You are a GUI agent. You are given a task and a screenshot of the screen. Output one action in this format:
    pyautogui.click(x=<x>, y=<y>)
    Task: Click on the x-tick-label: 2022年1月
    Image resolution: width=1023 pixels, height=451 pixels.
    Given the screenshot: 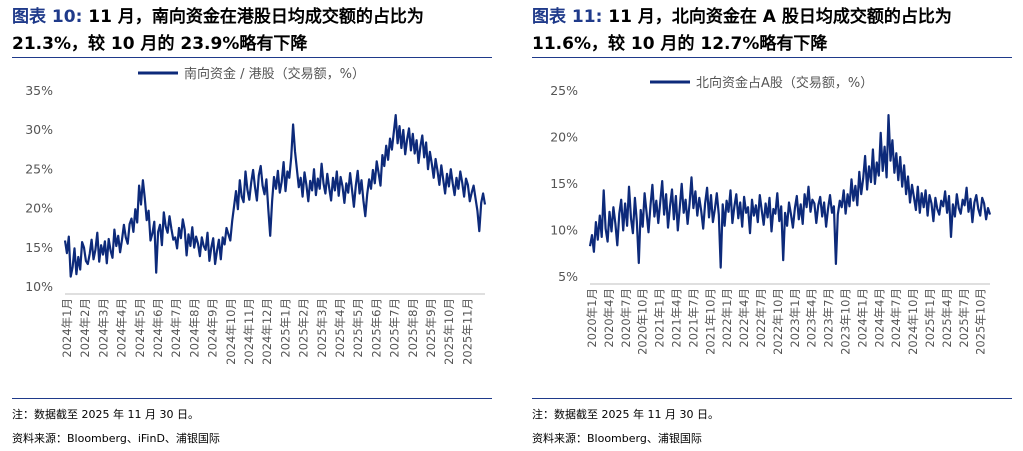 What is the action you would take?
    pyautogui.click(x=727, y=318)
    